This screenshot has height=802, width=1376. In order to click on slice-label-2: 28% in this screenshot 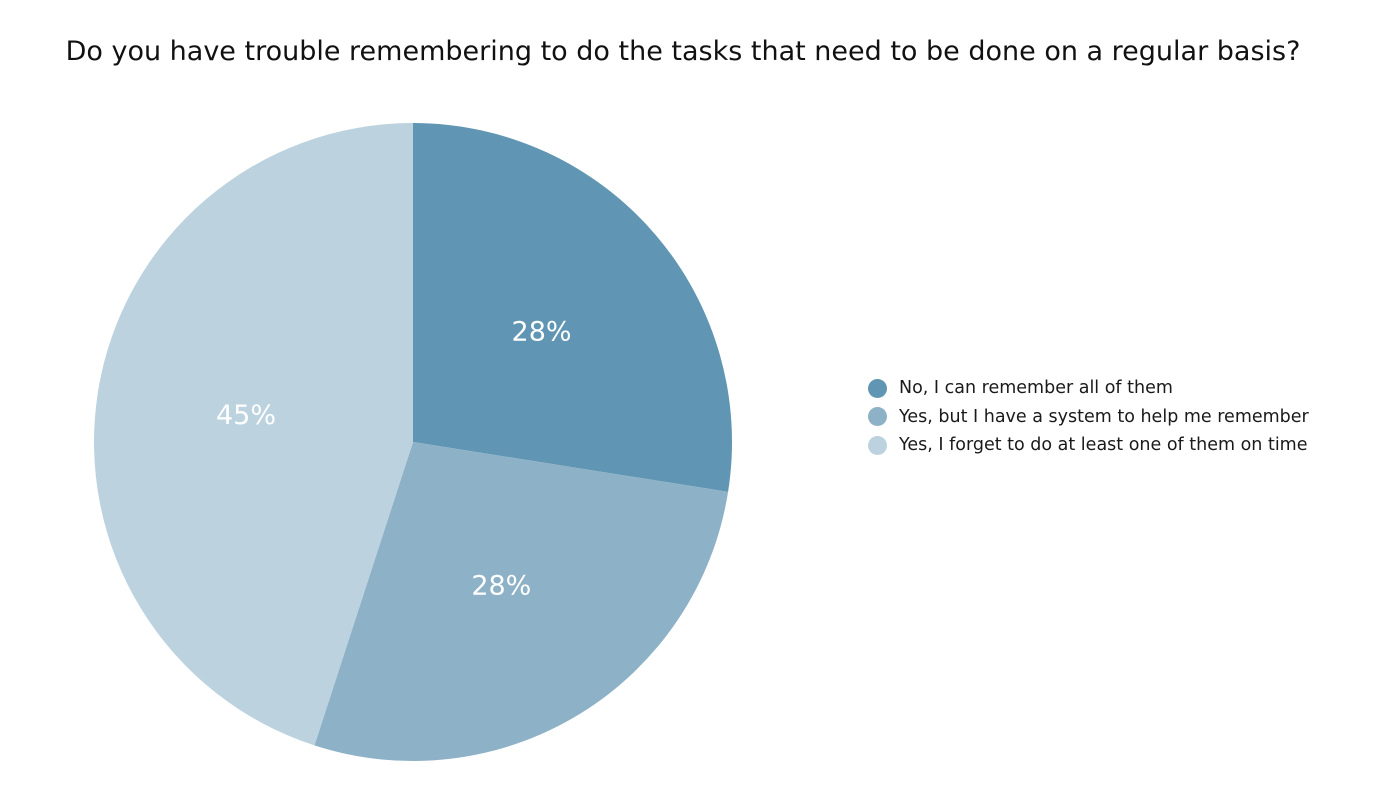, I will do `click(501, 586)`.